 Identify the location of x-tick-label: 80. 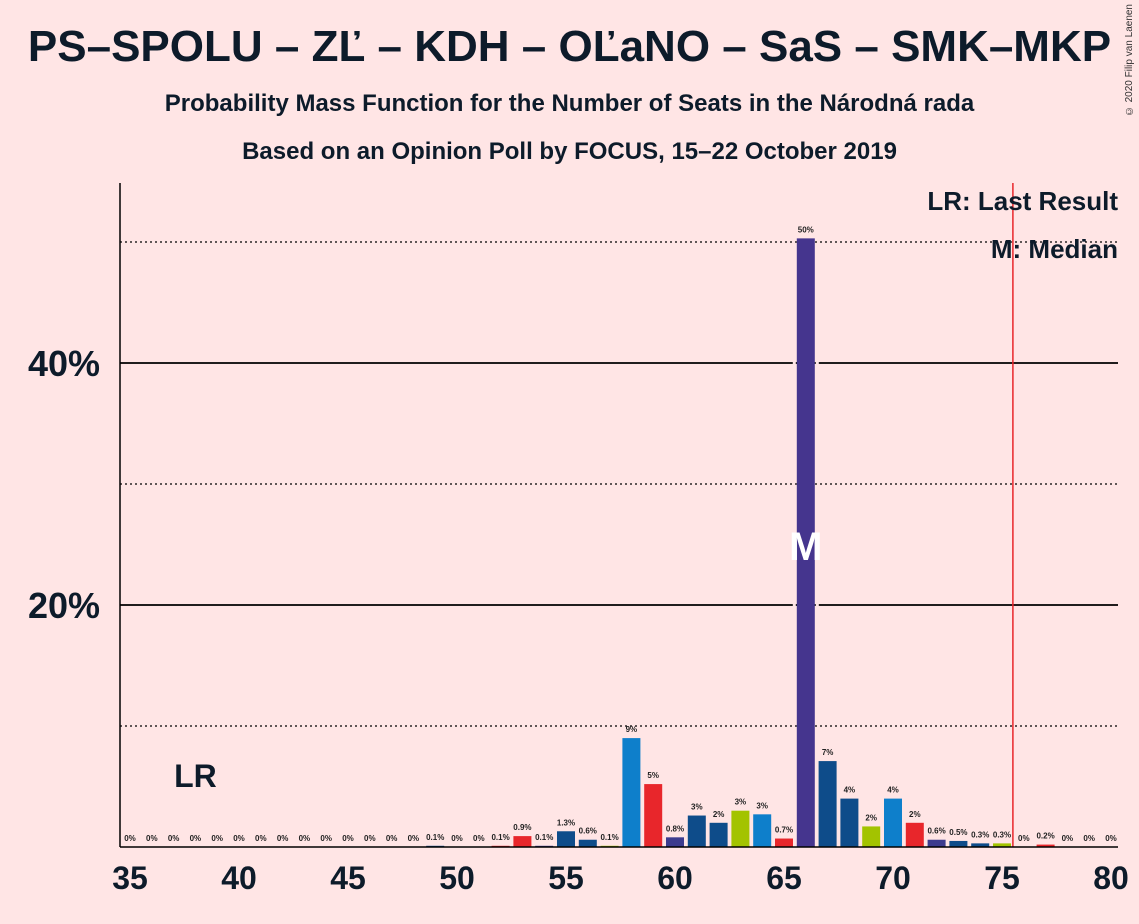
(1111, 878).